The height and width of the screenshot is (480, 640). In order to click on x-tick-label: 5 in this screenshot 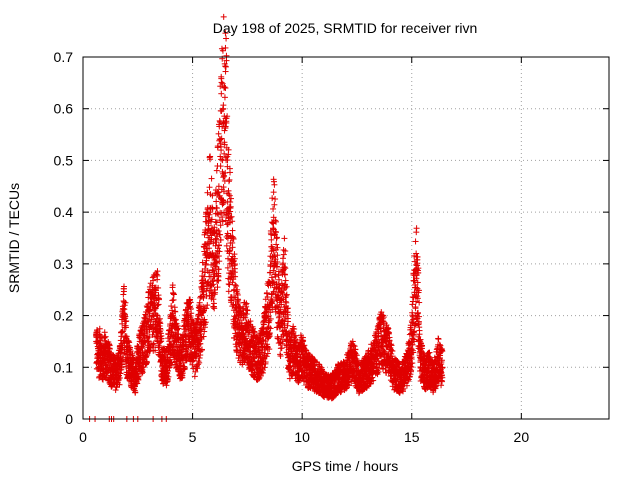, I will do `click(193, 437)`.